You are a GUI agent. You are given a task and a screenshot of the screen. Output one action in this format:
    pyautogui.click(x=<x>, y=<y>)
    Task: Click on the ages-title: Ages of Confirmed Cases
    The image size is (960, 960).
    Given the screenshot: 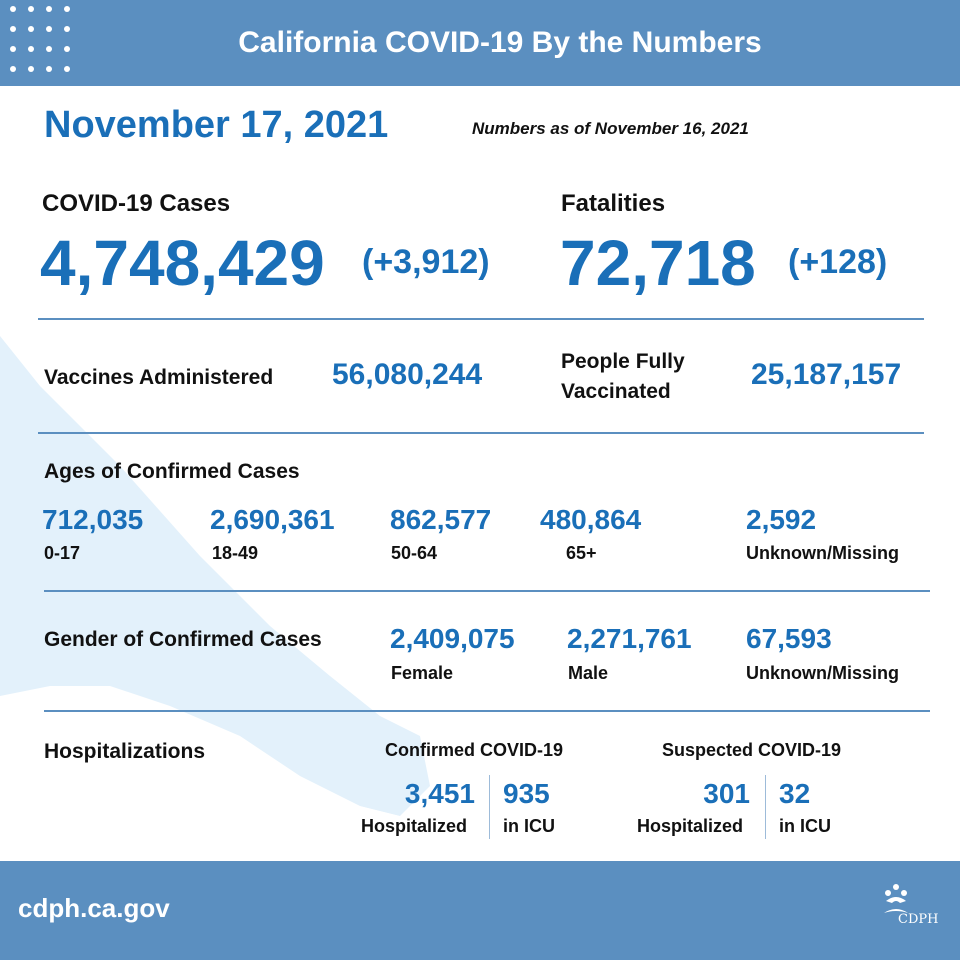 What is the action you would take?
    pyautogui.click(x=172, y=471)
    